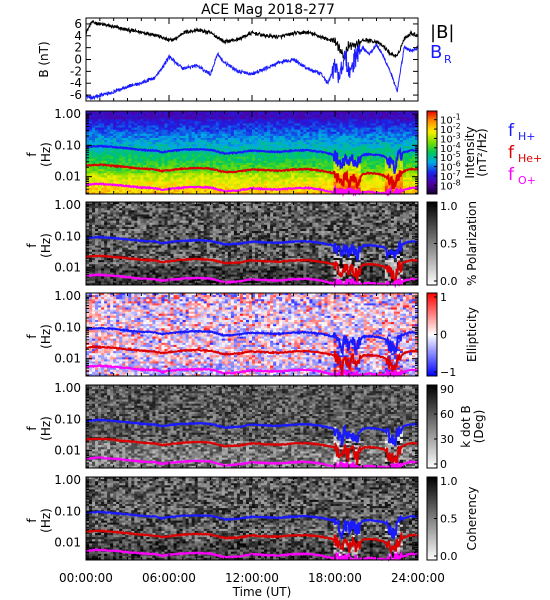 This screenshot has width=550, height=600. Describe the element at coordinates (252, 152) in the screenshot. I see `intensity-spectrogram-image` at that location.